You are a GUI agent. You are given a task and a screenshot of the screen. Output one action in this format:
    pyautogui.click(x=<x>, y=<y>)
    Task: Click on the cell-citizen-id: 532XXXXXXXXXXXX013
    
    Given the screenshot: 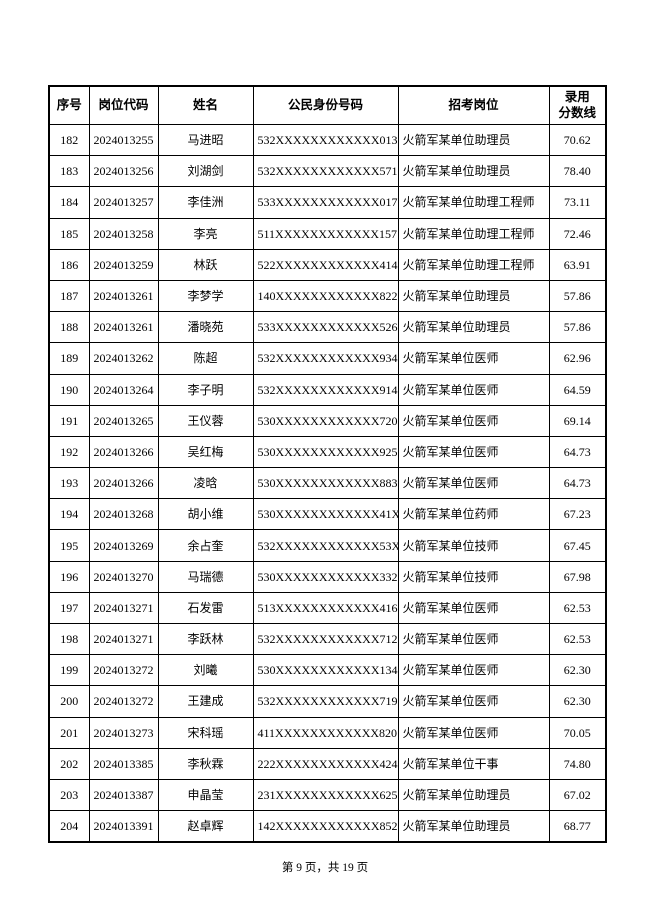 What is the action you would take?
    pyautogui.click(x=325, y=140)
    